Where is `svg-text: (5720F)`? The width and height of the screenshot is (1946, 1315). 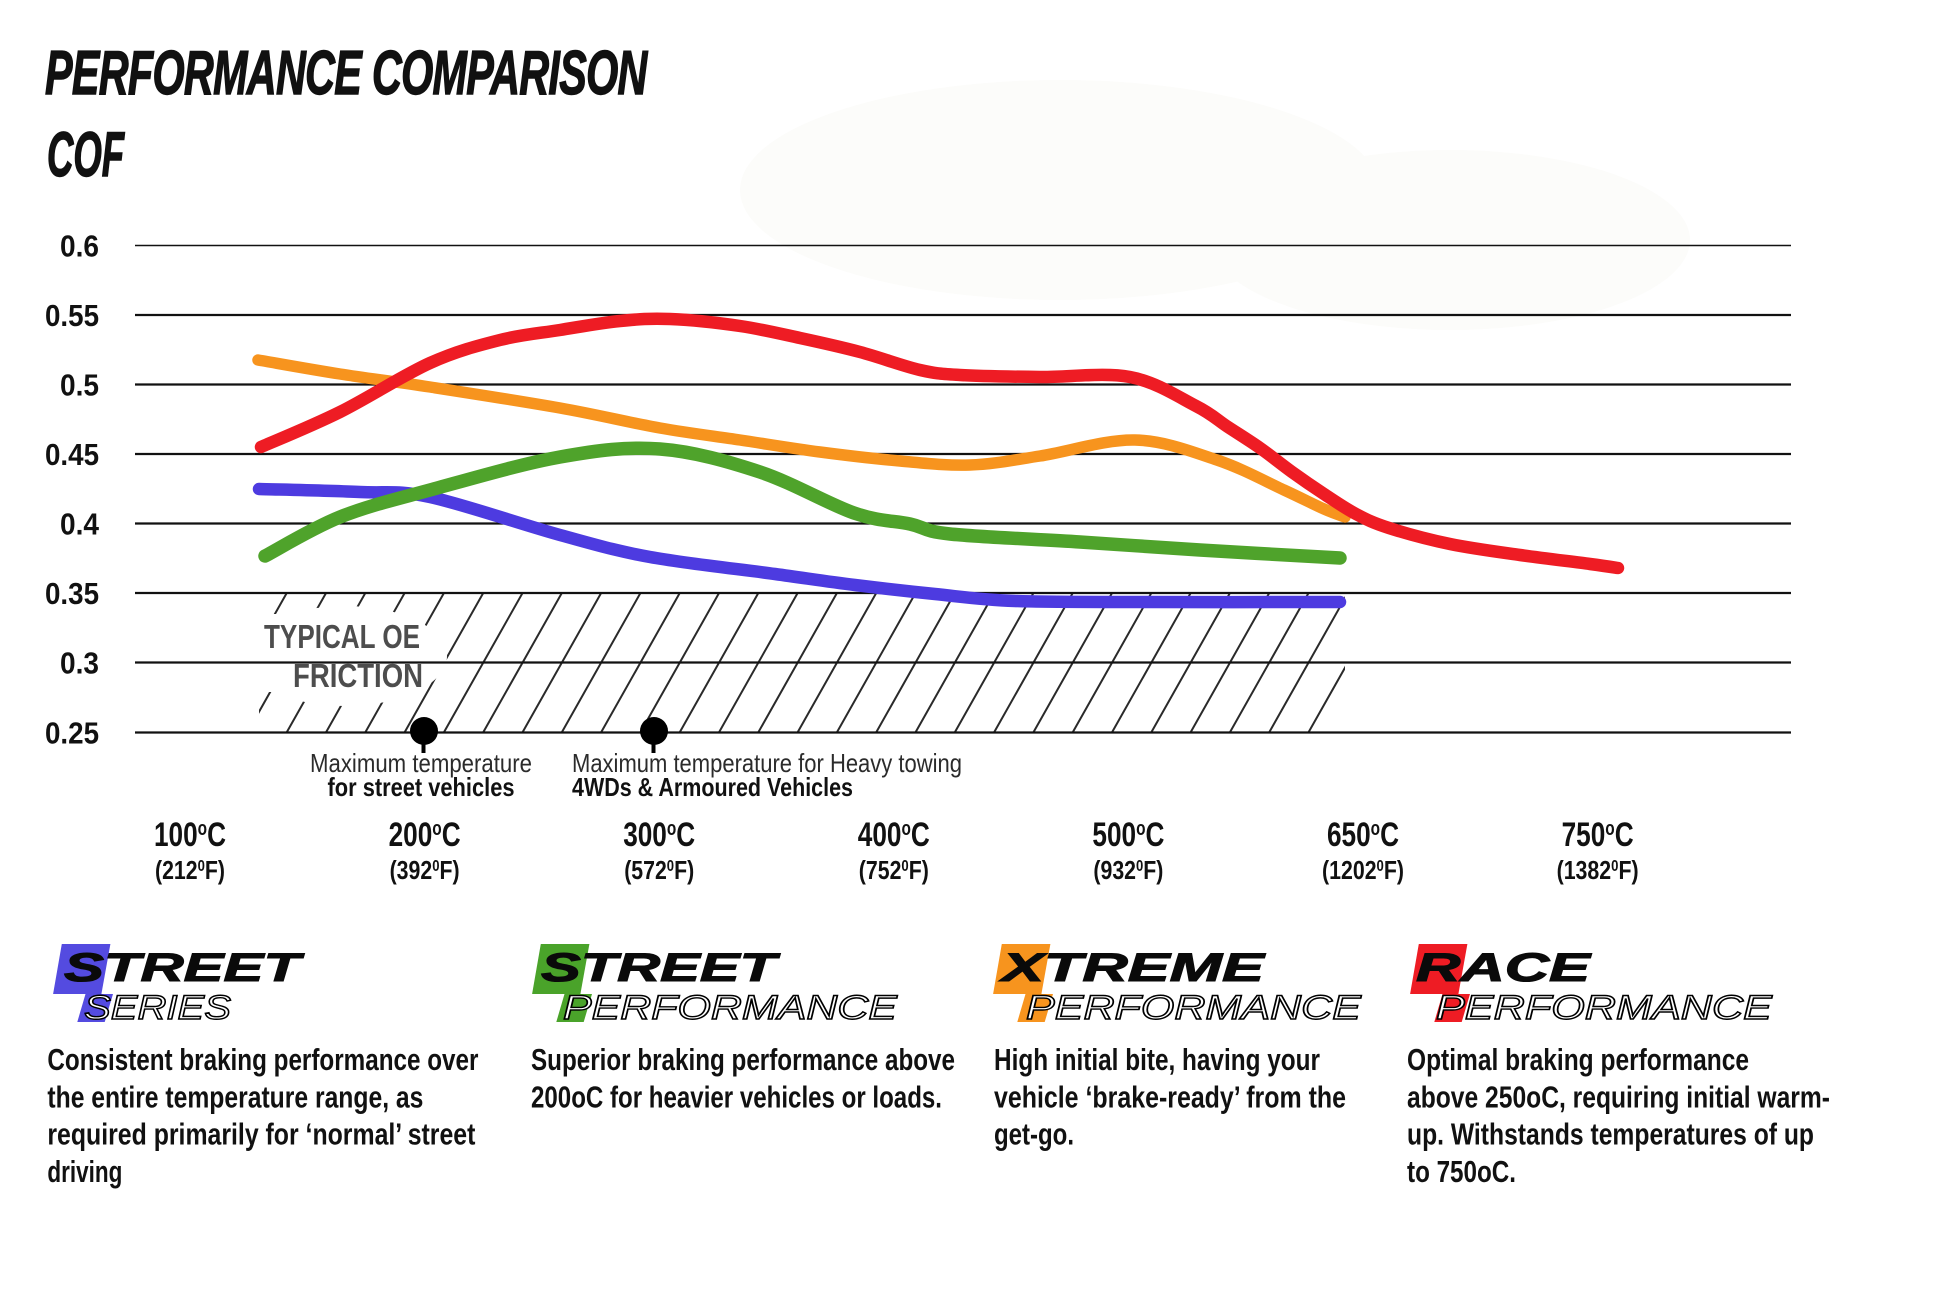 svg-text: (5720F) is located at coordinates (659, 870).